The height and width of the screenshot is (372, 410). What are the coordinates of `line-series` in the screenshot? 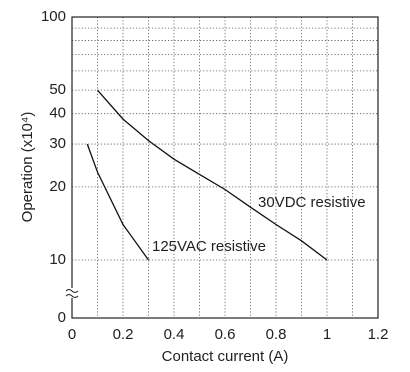 It's located at (118, 202).